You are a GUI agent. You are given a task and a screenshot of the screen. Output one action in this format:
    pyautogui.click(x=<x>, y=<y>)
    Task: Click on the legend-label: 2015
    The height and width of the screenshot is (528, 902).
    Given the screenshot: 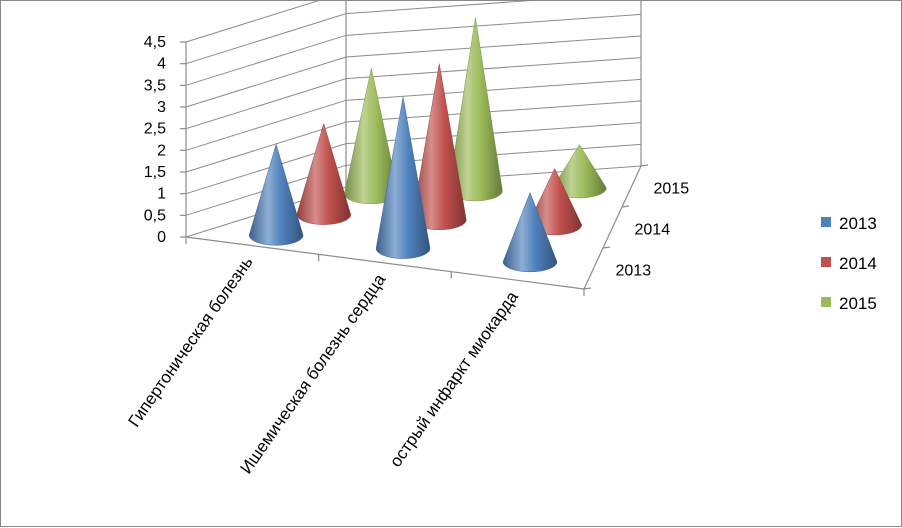 What is the action you would take?
    pyautogui.click(x=858, y=303)
    